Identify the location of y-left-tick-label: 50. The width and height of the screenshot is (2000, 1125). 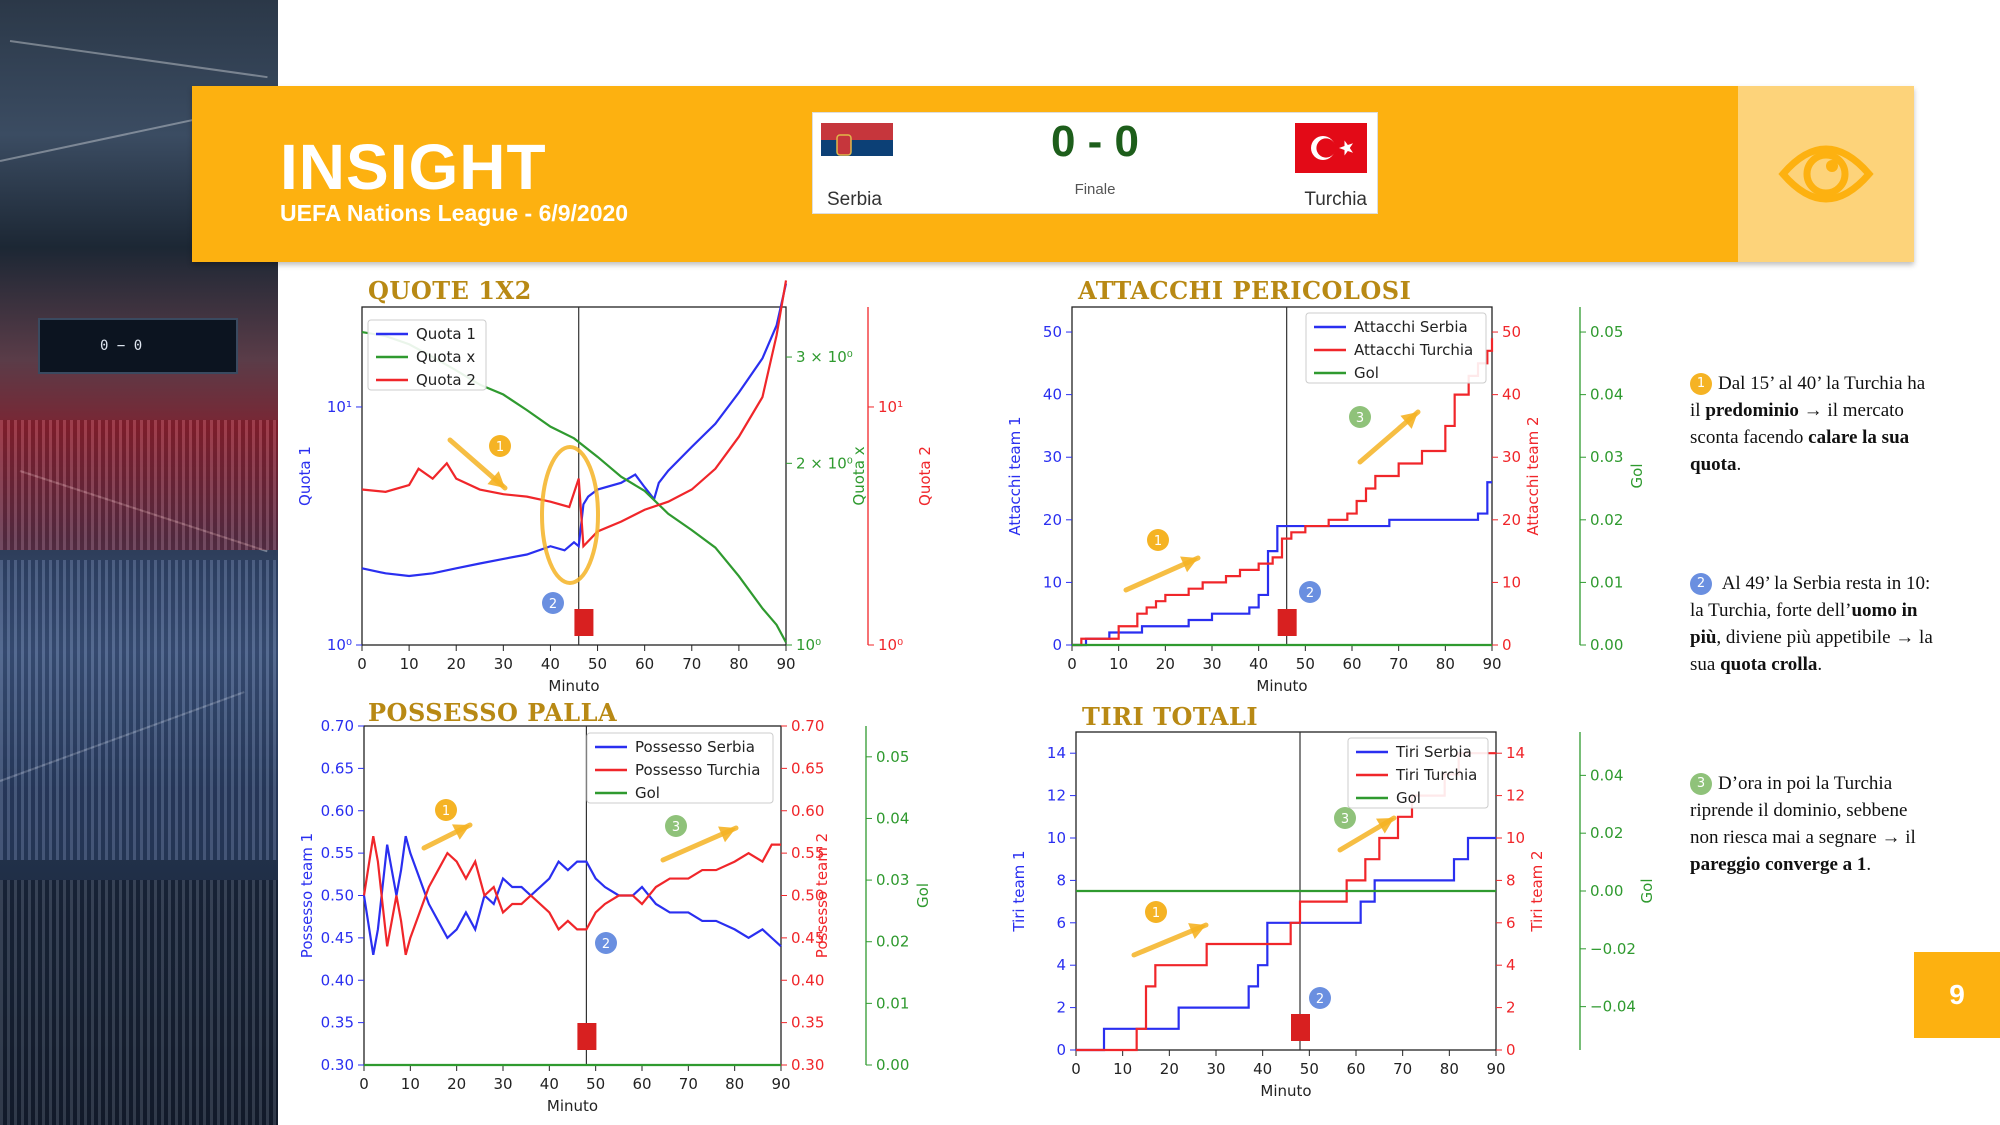
(1052, 332).